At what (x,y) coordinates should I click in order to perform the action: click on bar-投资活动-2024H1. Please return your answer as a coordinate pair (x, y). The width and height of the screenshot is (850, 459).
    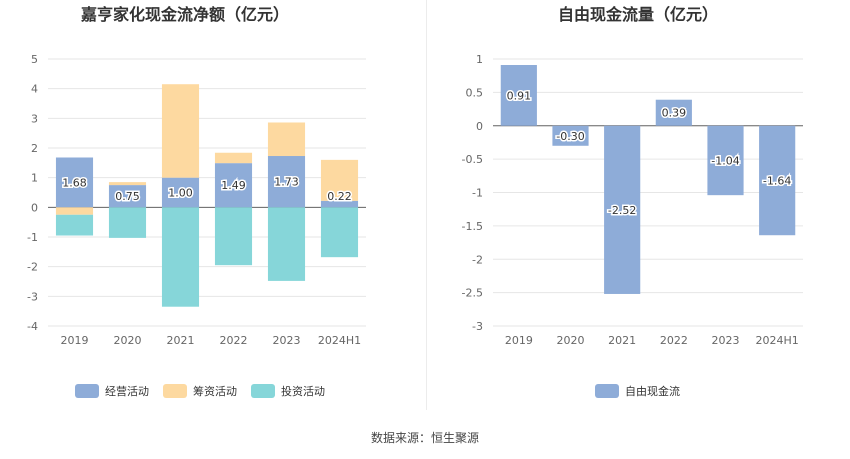
    Looking at the image, I should click on (339, 232).